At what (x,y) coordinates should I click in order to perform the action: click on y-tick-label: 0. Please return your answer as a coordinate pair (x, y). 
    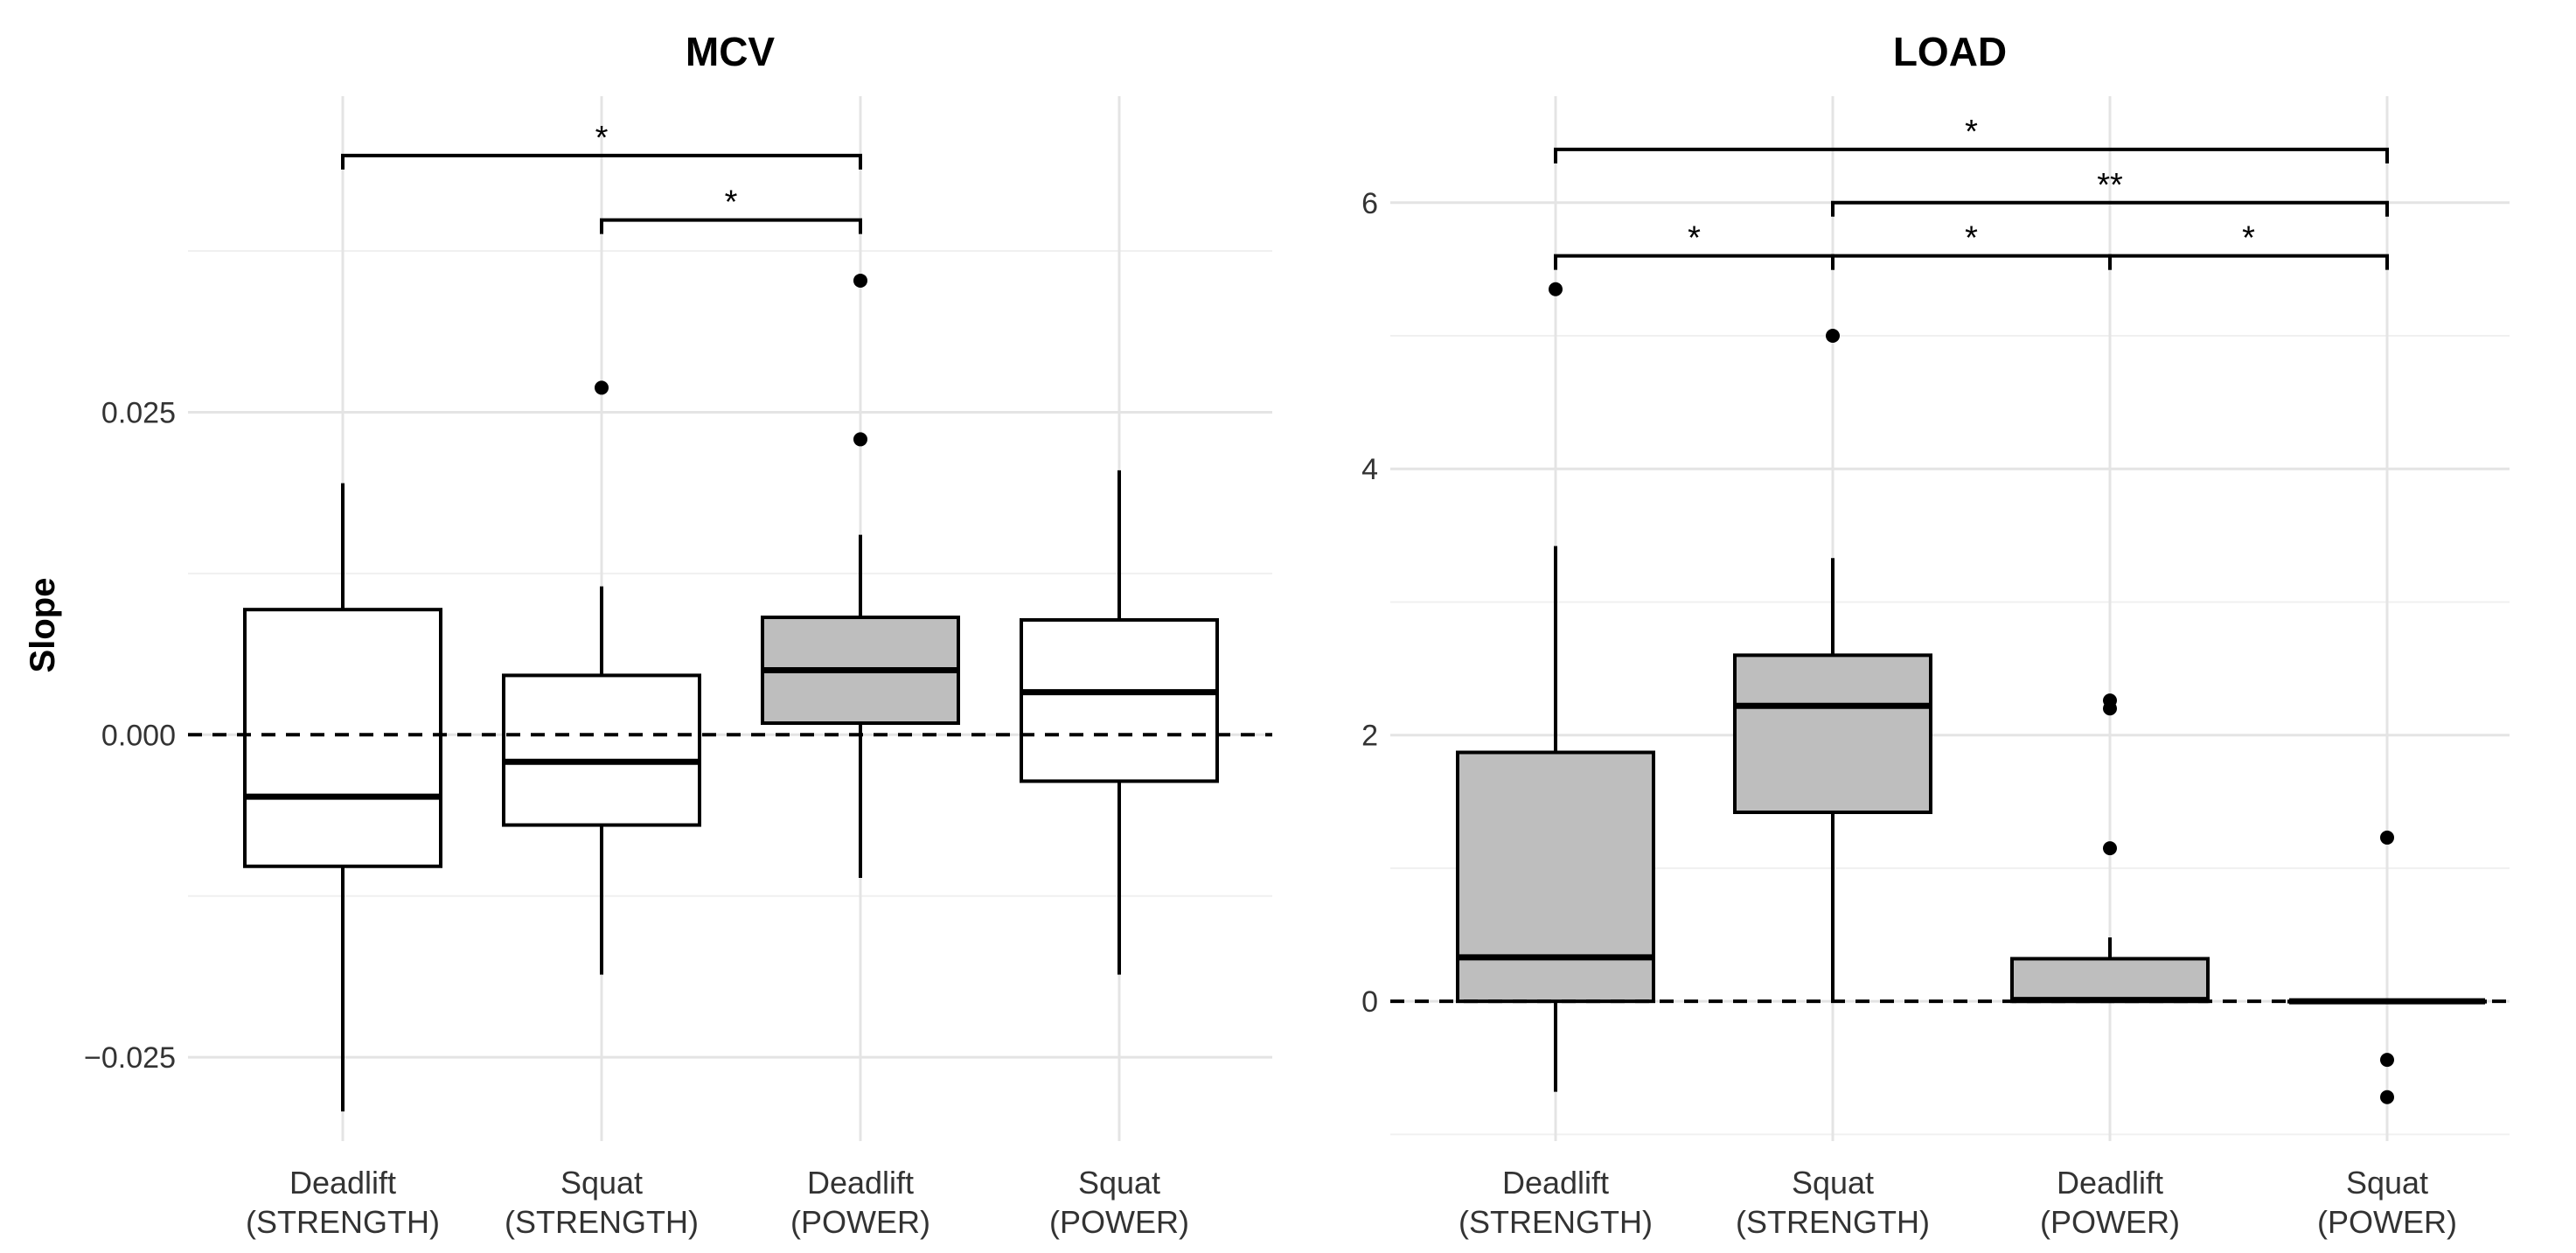
    Looking at the image, I should click on (1369, 1002).